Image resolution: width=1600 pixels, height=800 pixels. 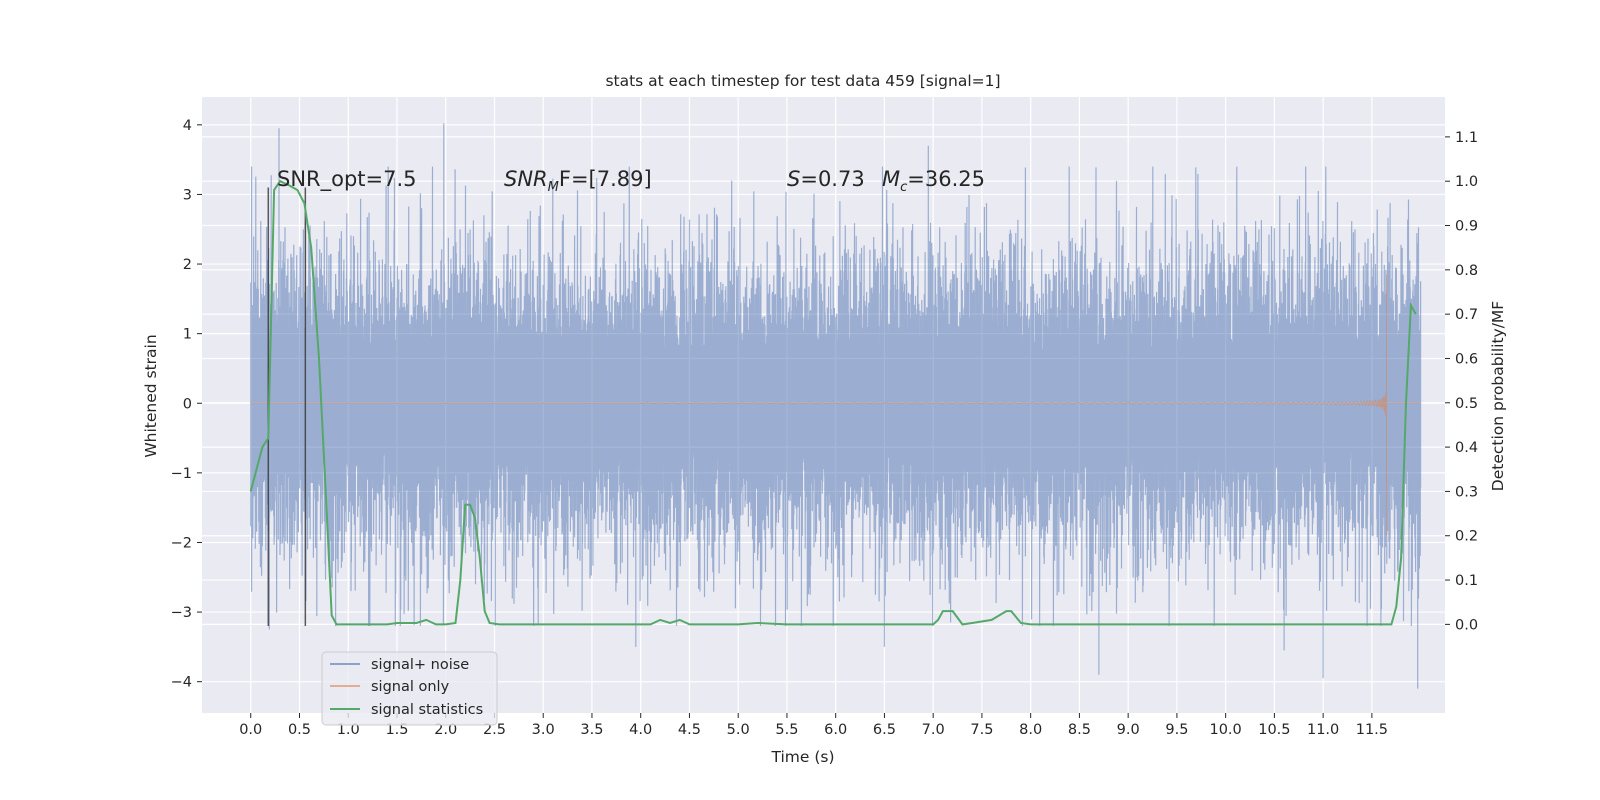 What do you see at coordinates (832, 179) in the screenshot?
I see `annotation-s-value: =0.73` at bounding box center [832, 179].